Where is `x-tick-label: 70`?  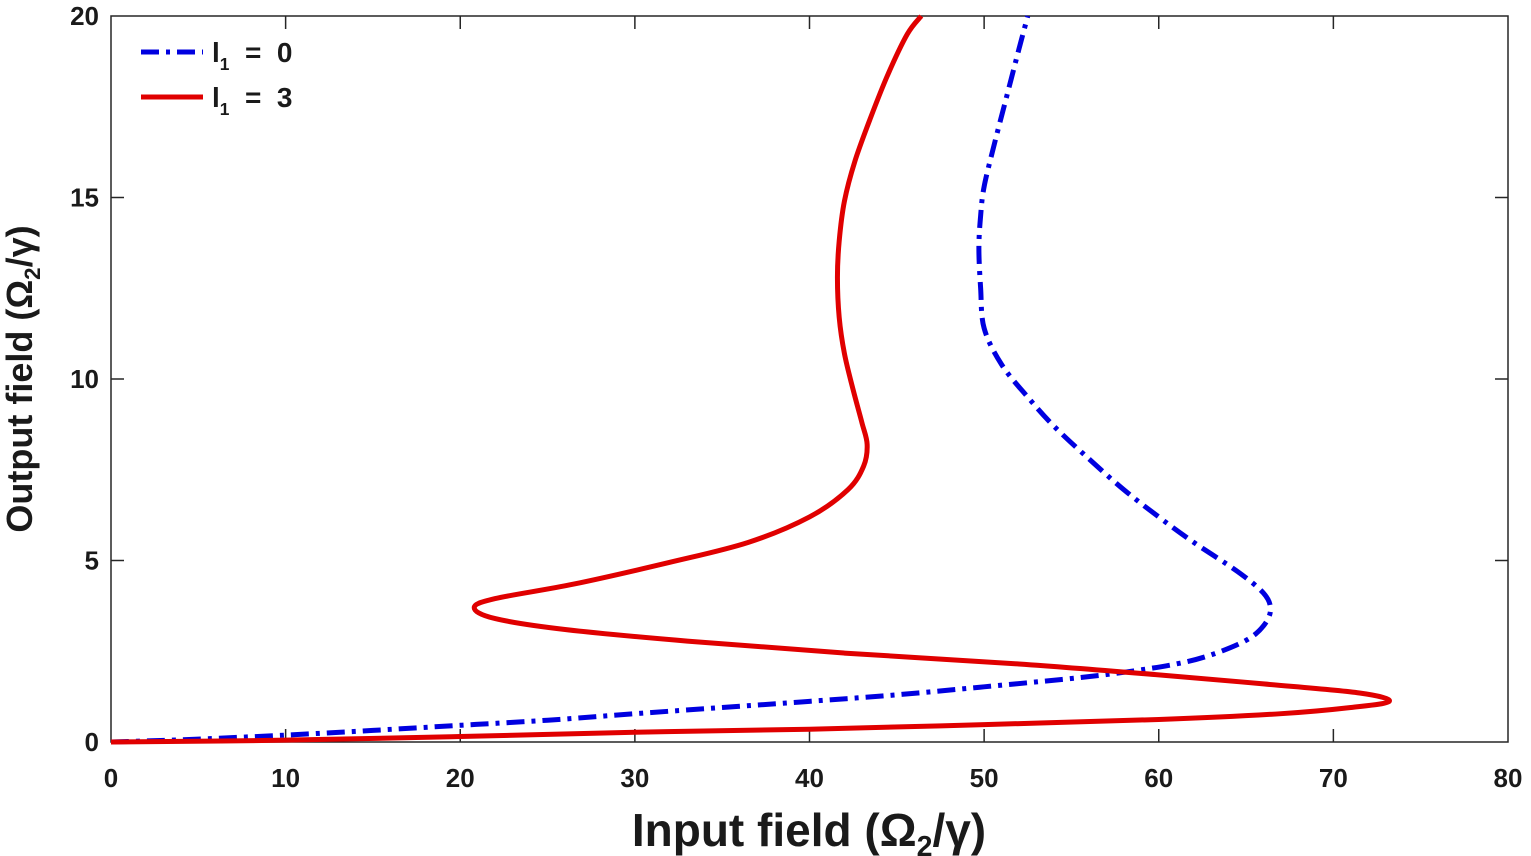
x-tick-label: 70 is located at coordinates (1333, 778).